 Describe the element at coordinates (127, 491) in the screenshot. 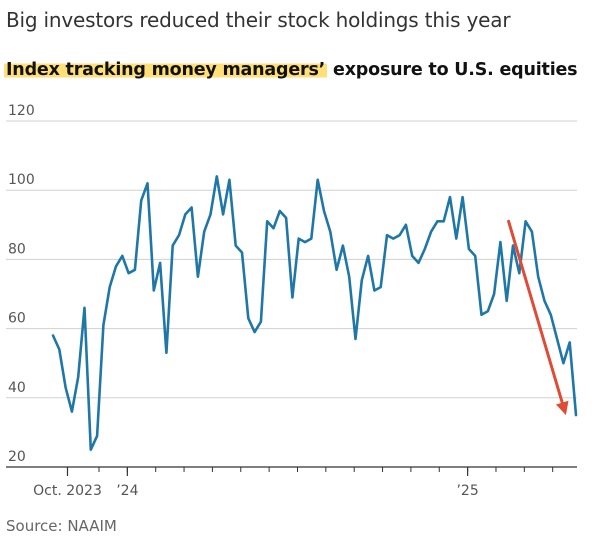

I see `x-tick-label: ’24` at that location.